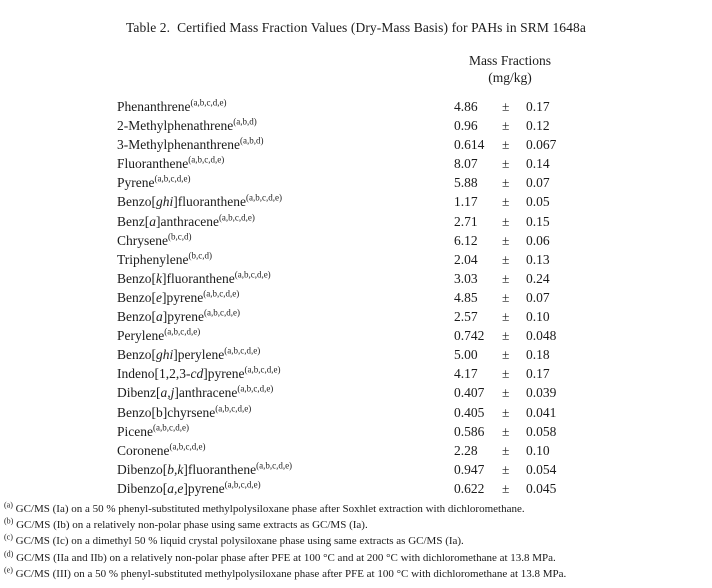 This screenshot has width=712, height=588. Describe the element at coordinates (510, 60) in the screenshot. I see `column-header-line1: Mass Fractions` at that location.